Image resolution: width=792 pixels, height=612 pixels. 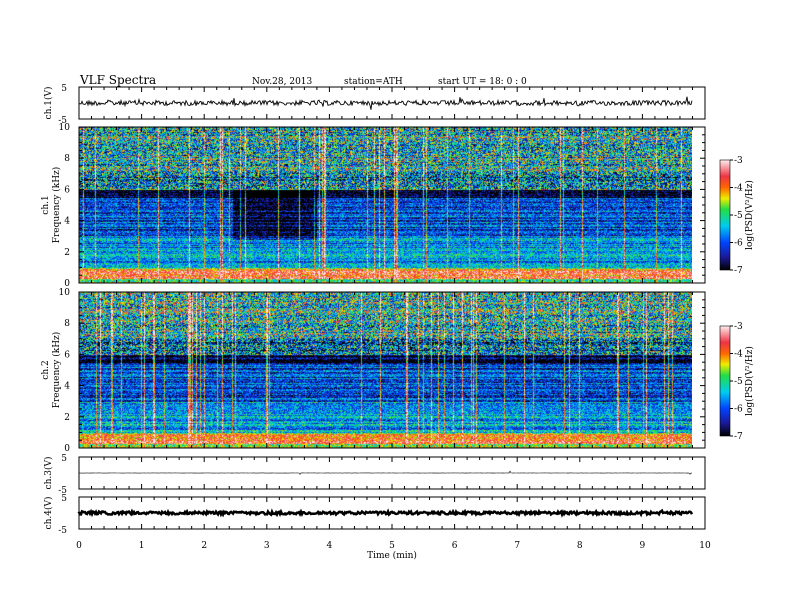 What do you see at coordinates (142, 546) in the screenshot?
I see `x-tick-label: 1` at bounding box center [142, 546].